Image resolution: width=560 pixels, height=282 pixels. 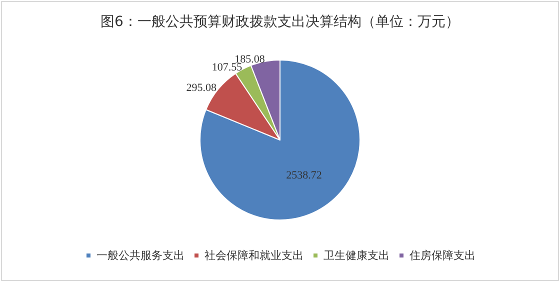 What do you see at coordinates (202, 88) in the screenshot?
I see `data-label: 295.08` at bounding box center [202, 88].